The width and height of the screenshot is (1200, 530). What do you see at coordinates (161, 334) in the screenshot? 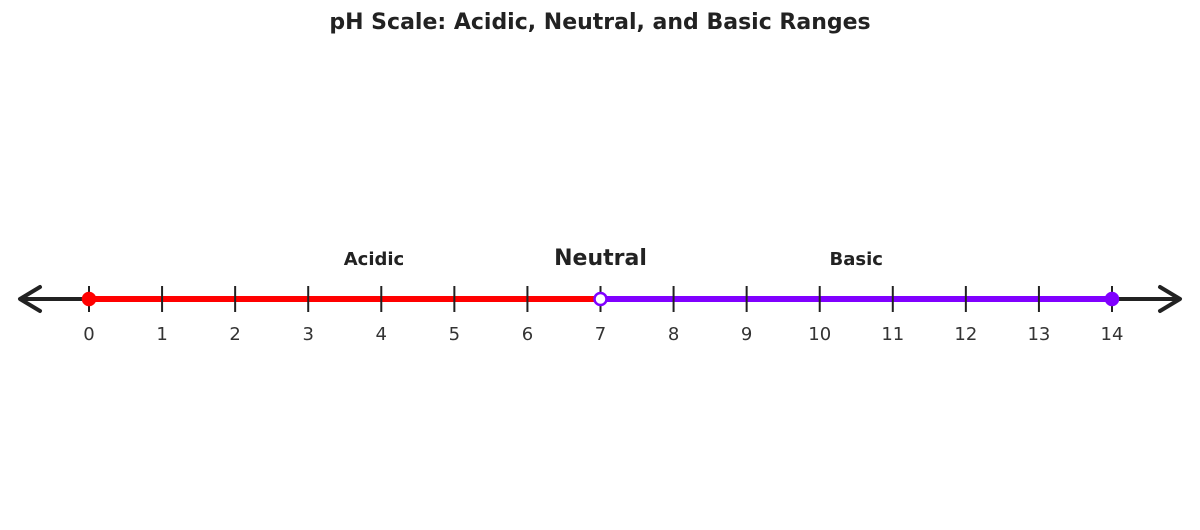
I see `tick-label: 1` at bounding box center [161, 334].